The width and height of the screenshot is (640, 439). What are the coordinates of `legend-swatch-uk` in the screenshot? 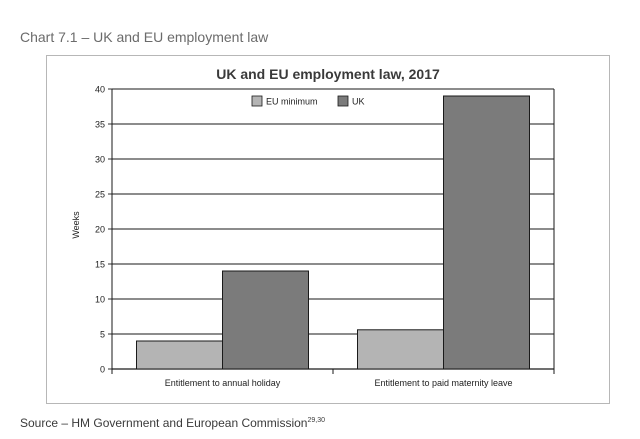 It's located at (343, 101).